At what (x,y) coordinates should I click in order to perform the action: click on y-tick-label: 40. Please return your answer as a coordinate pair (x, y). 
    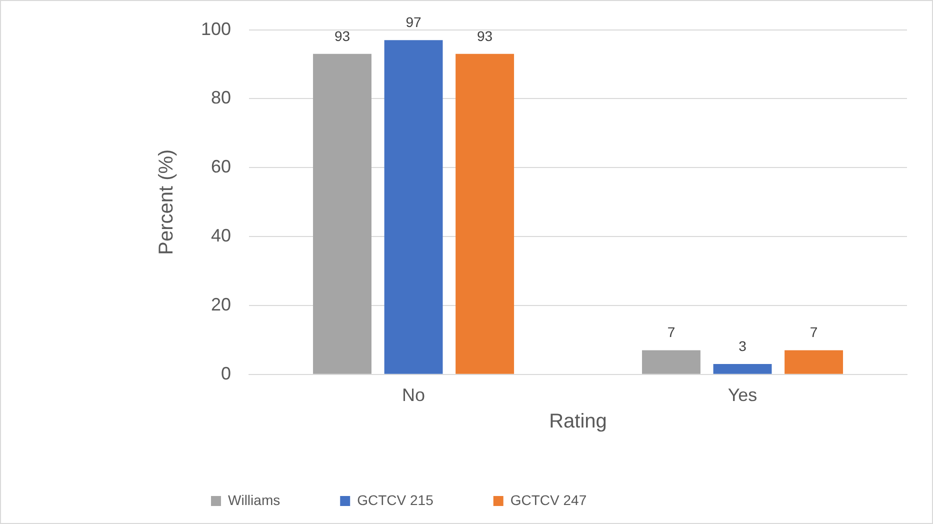
    Looking at the image, I should click on (221, 236).